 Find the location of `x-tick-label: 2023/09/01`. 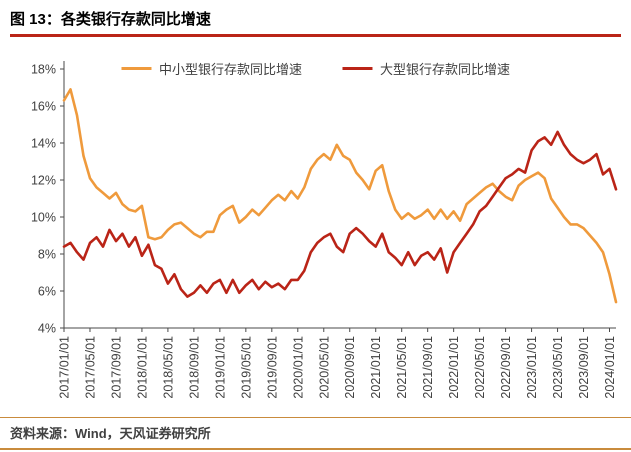

x-tick-label: 2023/09/01 is located at coordinates (584, 366).